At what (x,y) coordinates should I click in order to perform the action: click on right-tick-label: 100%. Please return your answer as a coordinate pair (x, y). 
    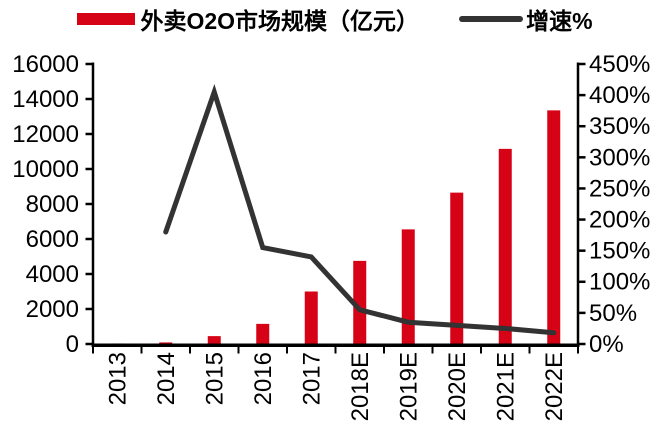
    Looking at the image, I should click on (619, 282).